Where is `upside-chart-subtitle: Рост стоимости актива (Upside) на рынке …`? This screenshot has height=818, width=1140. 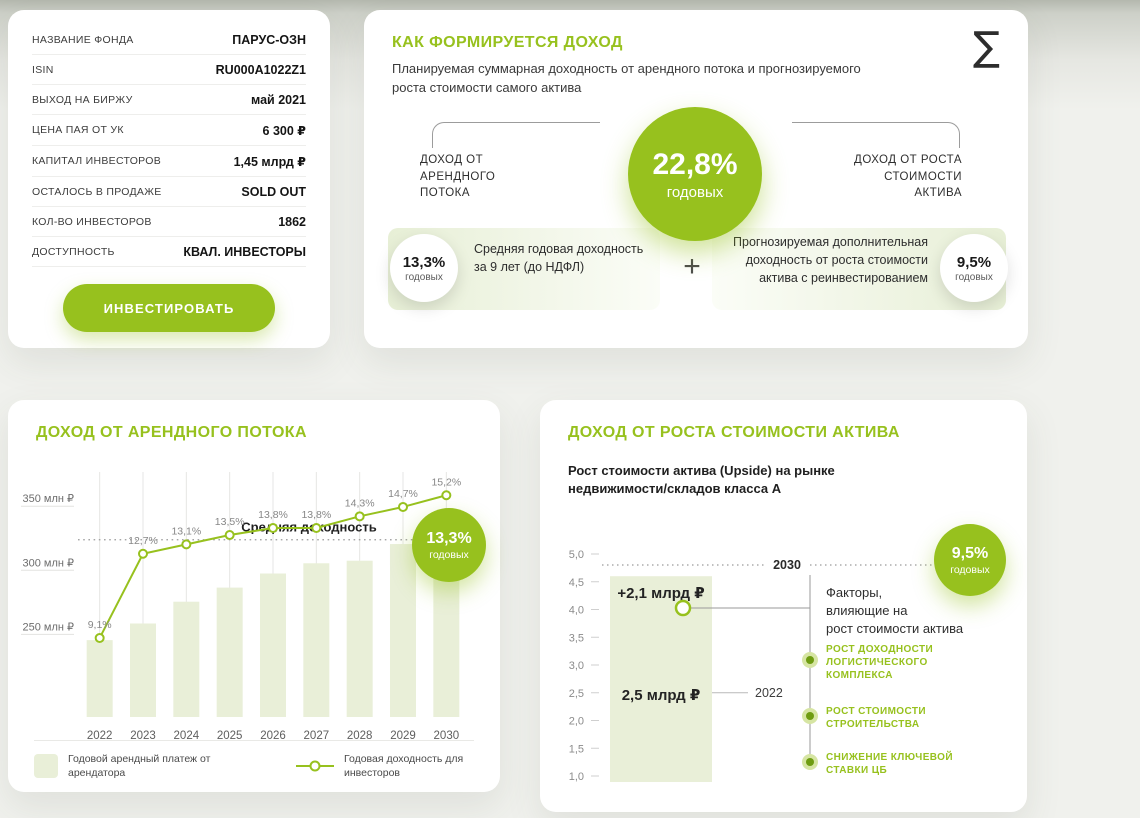 upside-chart-subtitle: Рост стоимости актива (Upside) на рынке … is located at coordinates (701, 480).